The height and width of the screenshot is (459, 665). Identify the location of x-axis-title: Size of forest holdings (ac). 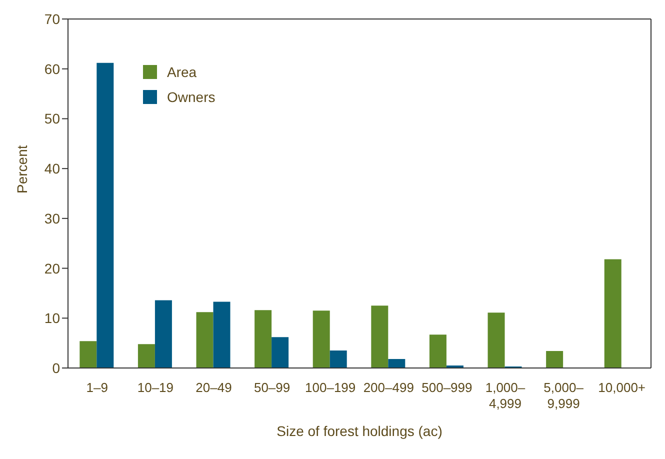
(359, 431).